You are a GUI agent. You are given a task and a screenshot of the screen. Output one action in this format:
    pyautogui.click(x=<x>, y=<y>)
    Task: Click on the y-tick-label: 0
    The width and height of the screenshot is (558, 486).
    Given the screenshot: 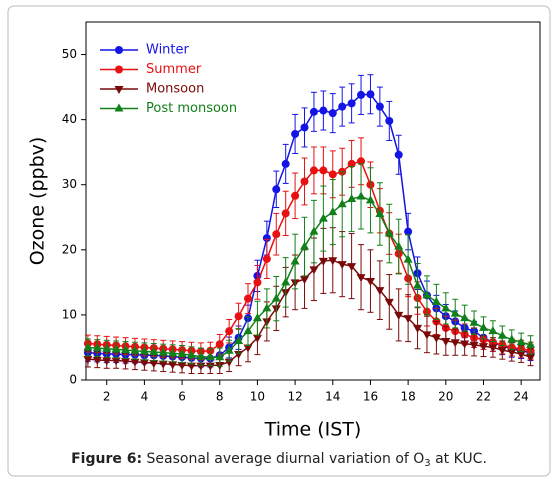 What is the action you would take?
    pyautogui.click(x=73, y=380)
    